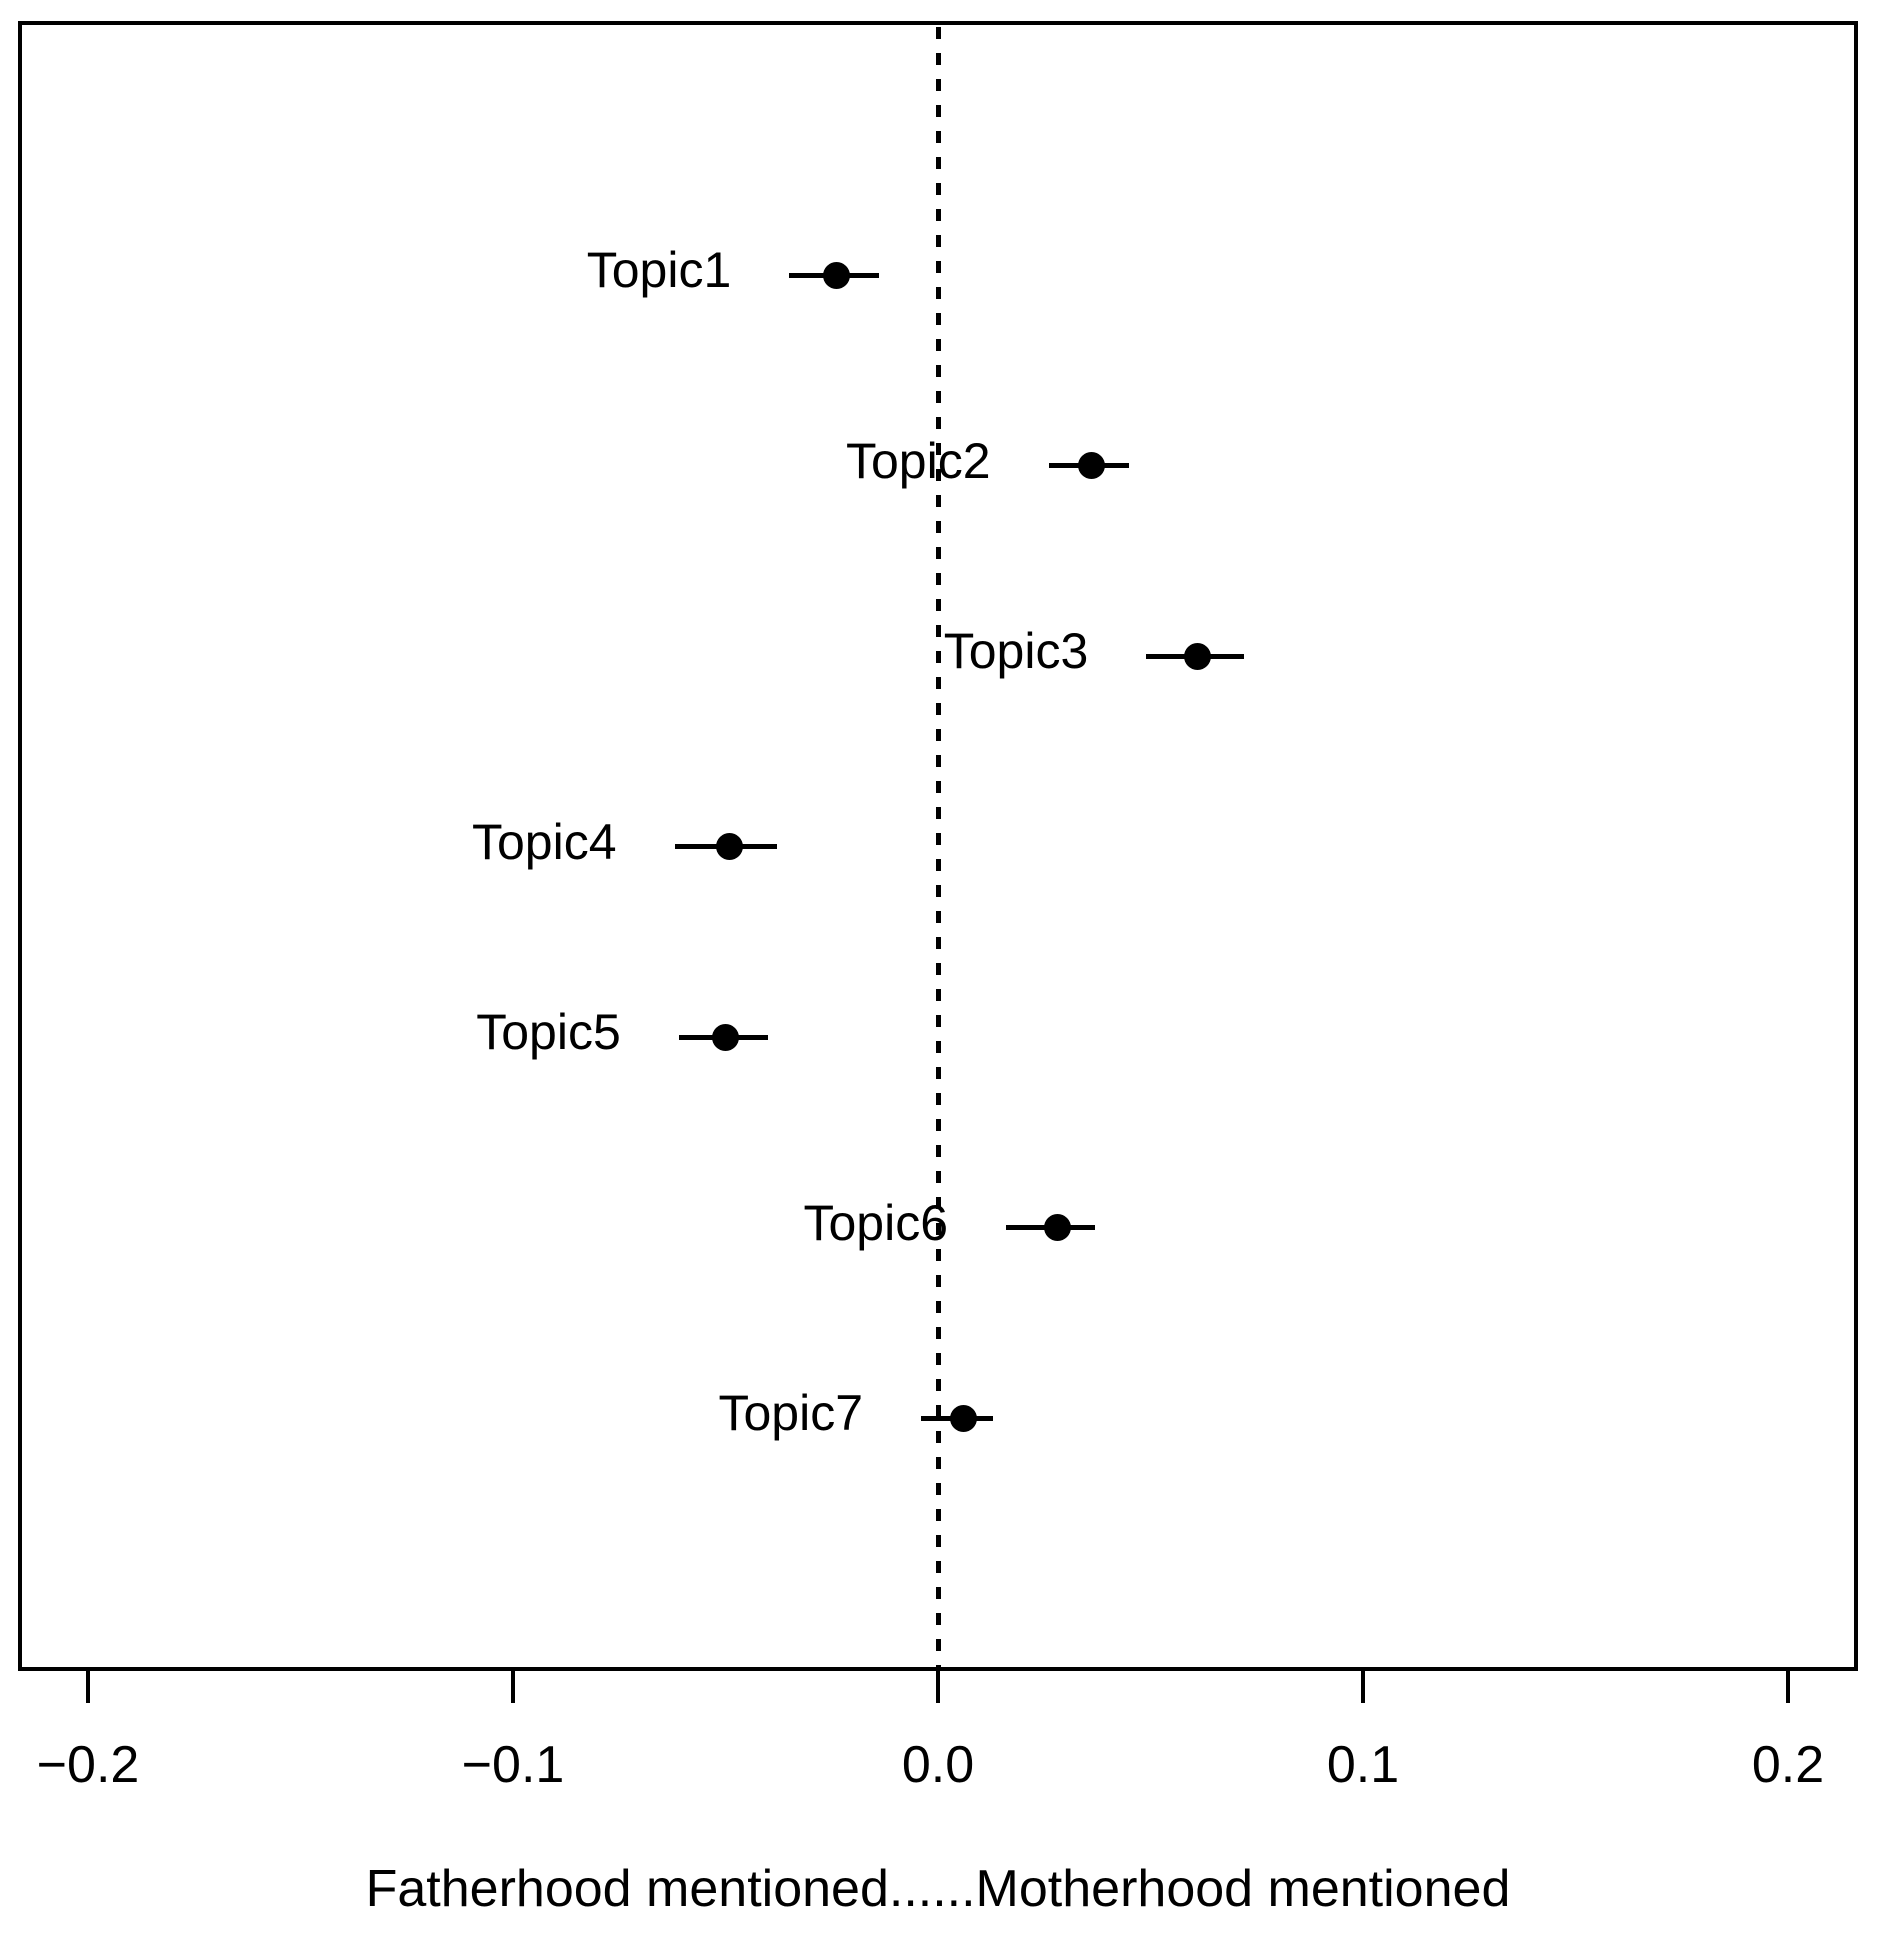 The height and width of the screenshot is (1935, 1880). I want to click on topic-label: Topic4, so click(544, 841).